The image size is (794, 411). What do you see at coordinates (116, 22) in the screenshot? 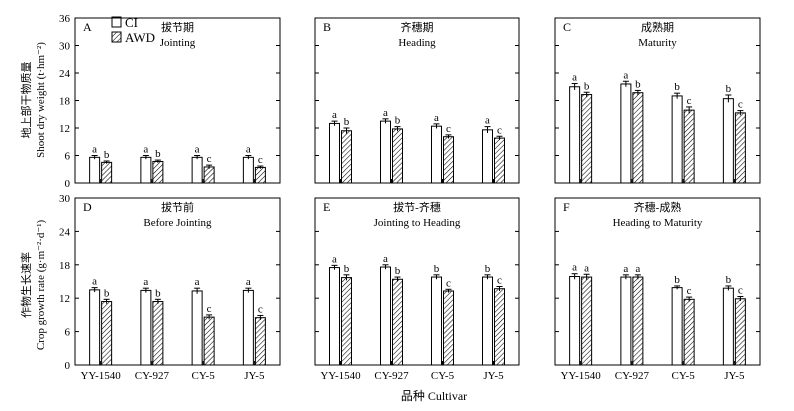
I see `legend-swatch-ci` at bounding box center [116, 22].